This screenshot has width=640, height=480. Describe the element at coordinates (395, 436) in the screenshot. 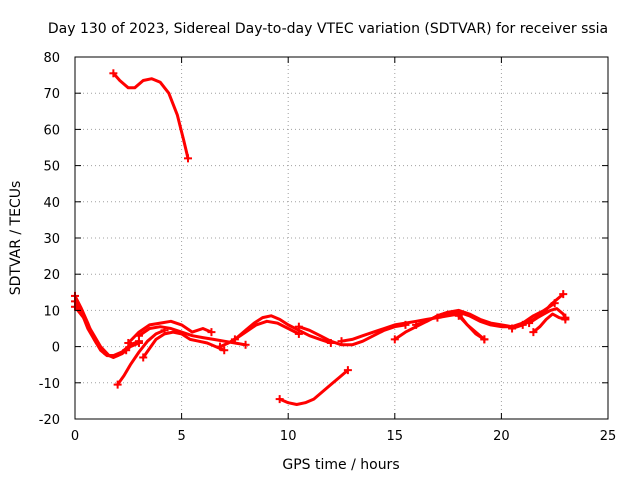

I see `x-tick-label: 15` at that location.